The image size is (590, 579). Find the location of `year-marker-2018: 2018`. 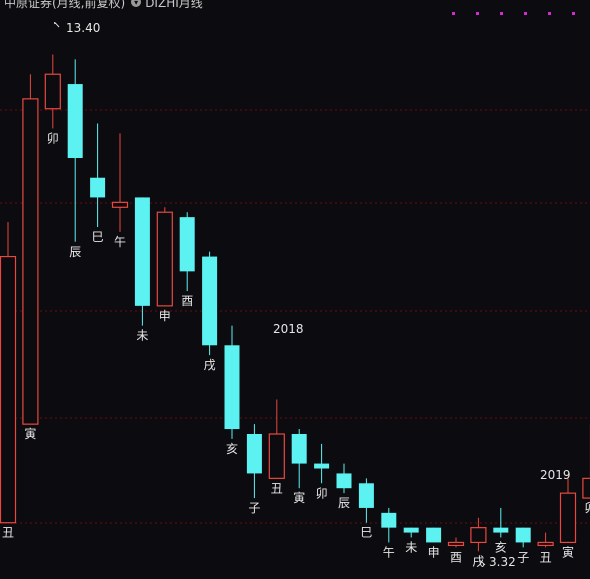

year-marker-2018: 2018 is located at coordinates (288, 329).